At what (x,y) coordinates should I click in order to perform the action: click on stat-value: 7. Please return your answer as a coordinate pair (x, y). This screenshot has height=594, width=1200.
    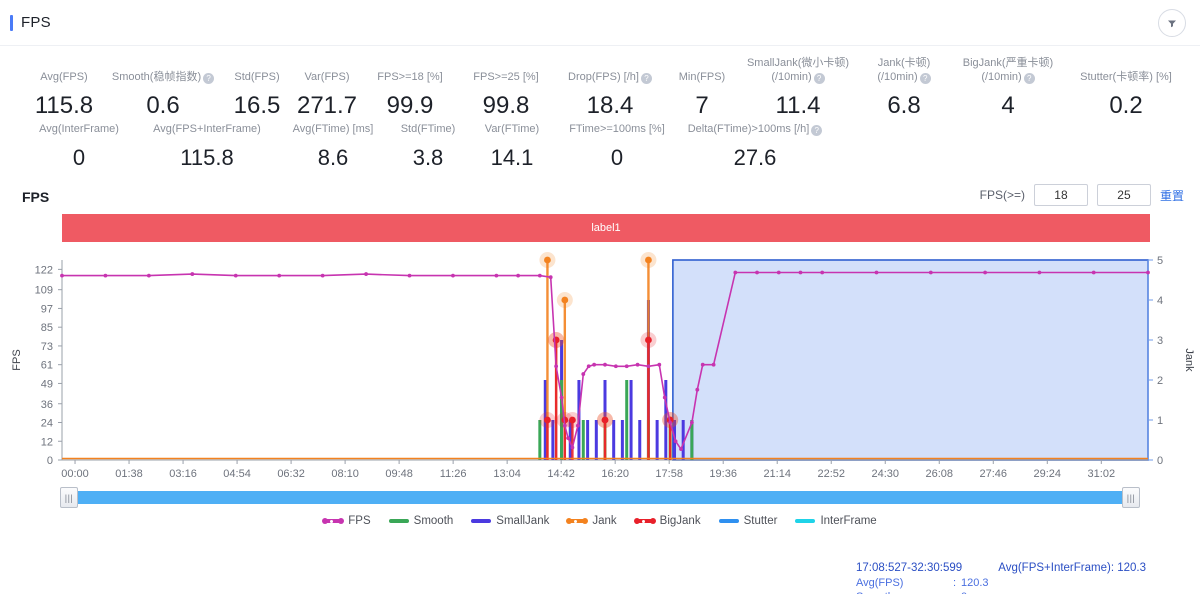
    Looking at the image, I should click on (702, 105).